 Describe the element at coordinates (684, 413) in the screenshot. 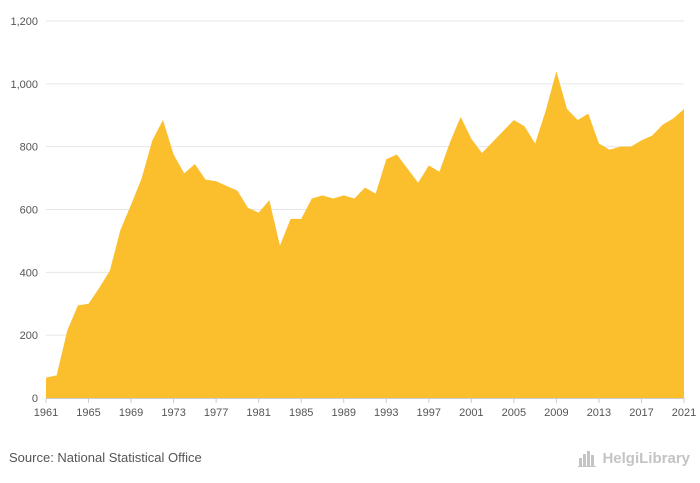

I see `x-tick-label: 2021` at that location.